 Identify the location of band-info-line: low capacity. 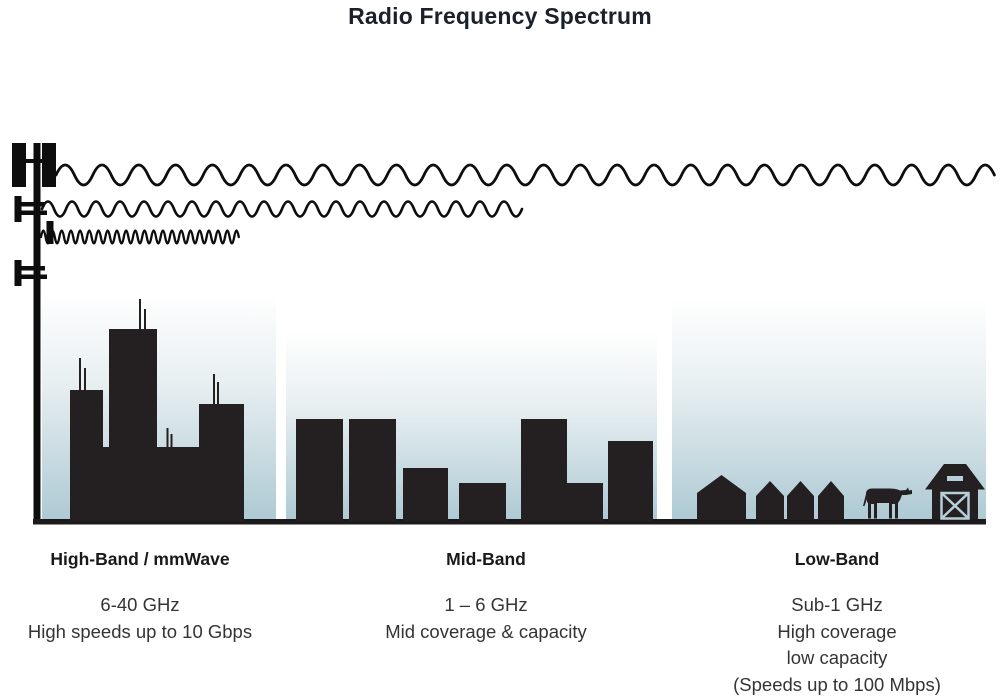
(837, 657).